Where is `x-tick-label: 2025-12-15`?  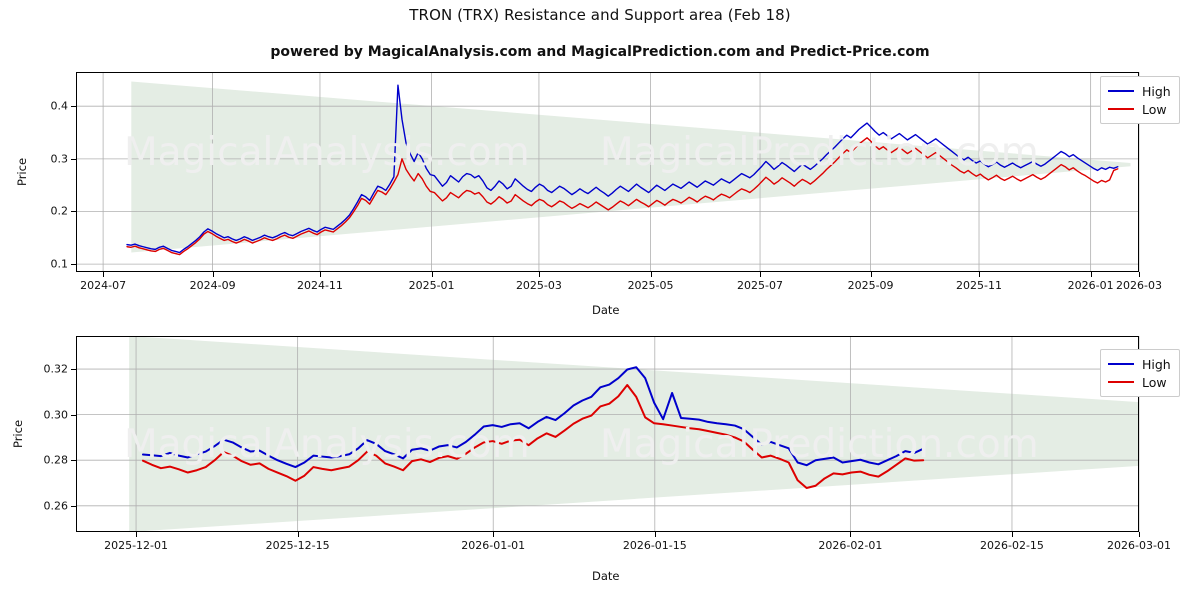
x-tick-label: 2025-12-15 is located at coordinates (297, 545).